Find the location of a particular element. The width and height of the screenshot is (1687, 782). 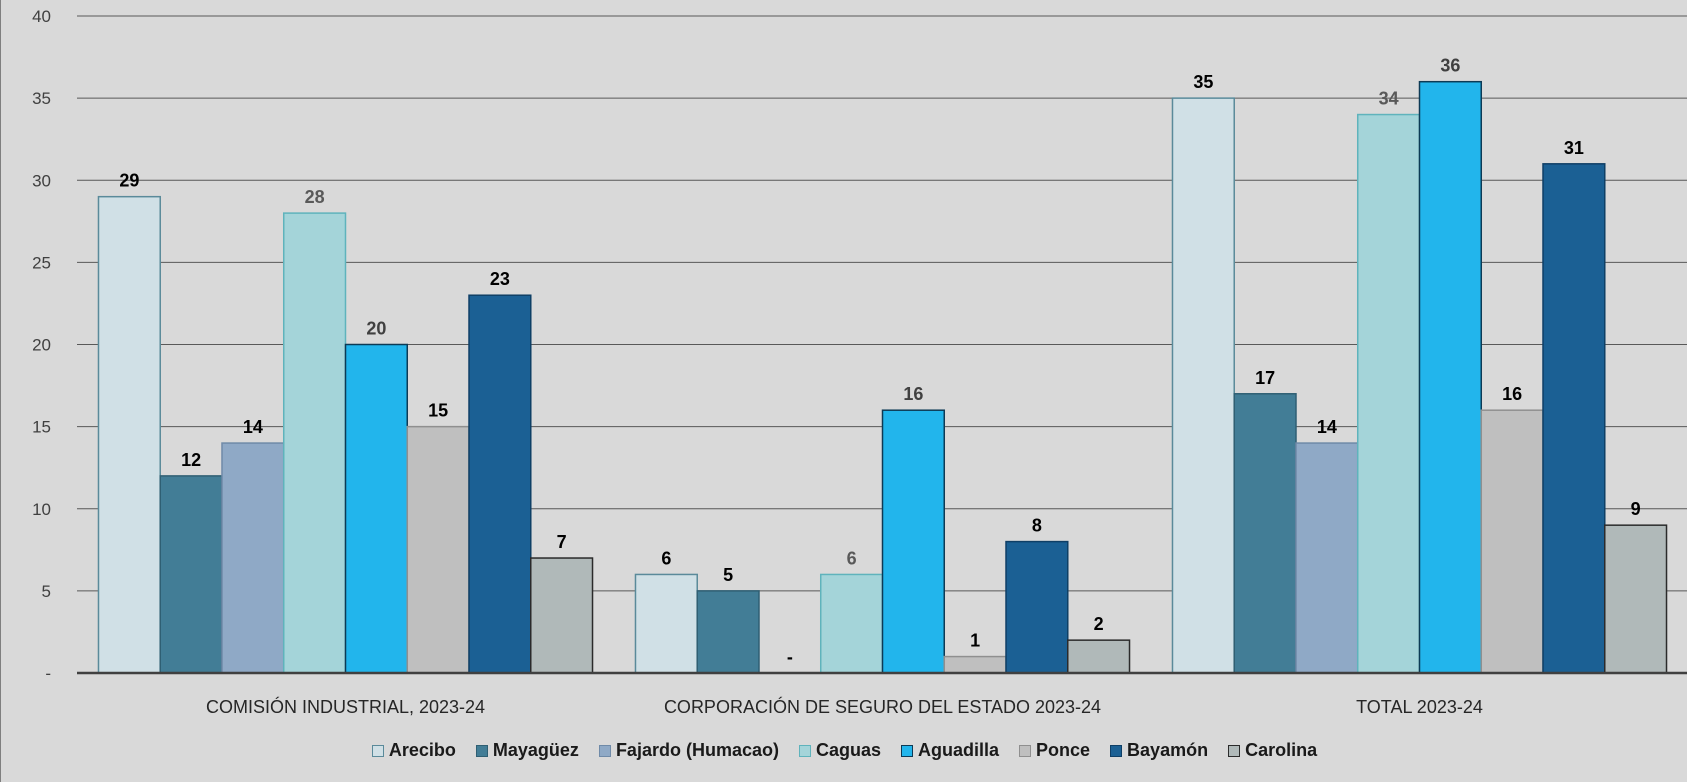

legend-label: Ponce is located at coordinates (1063, 750).